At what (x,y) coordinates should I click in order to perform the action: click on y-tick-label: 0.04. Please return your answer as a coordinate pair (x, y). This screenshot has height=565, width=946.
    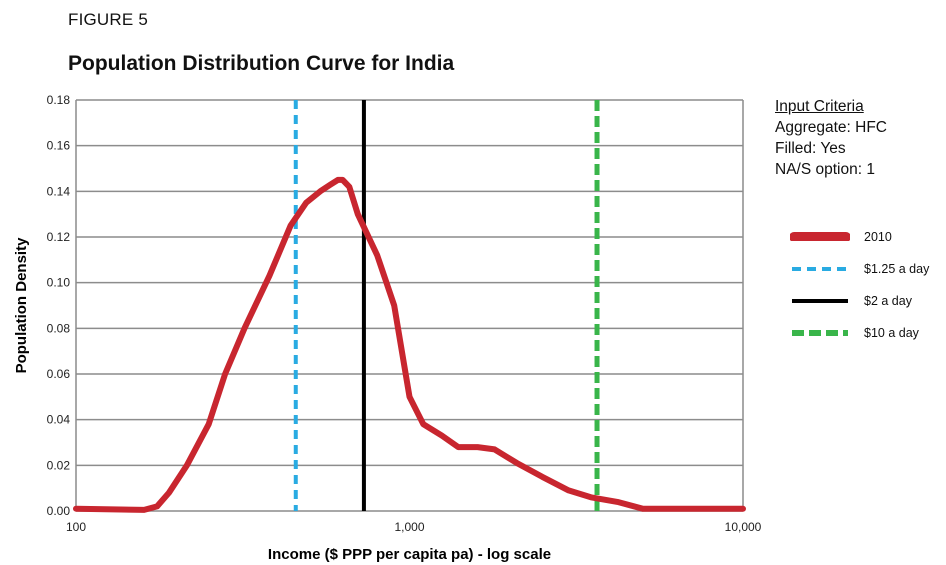
    Looking at the image, I should click on (59, 420).